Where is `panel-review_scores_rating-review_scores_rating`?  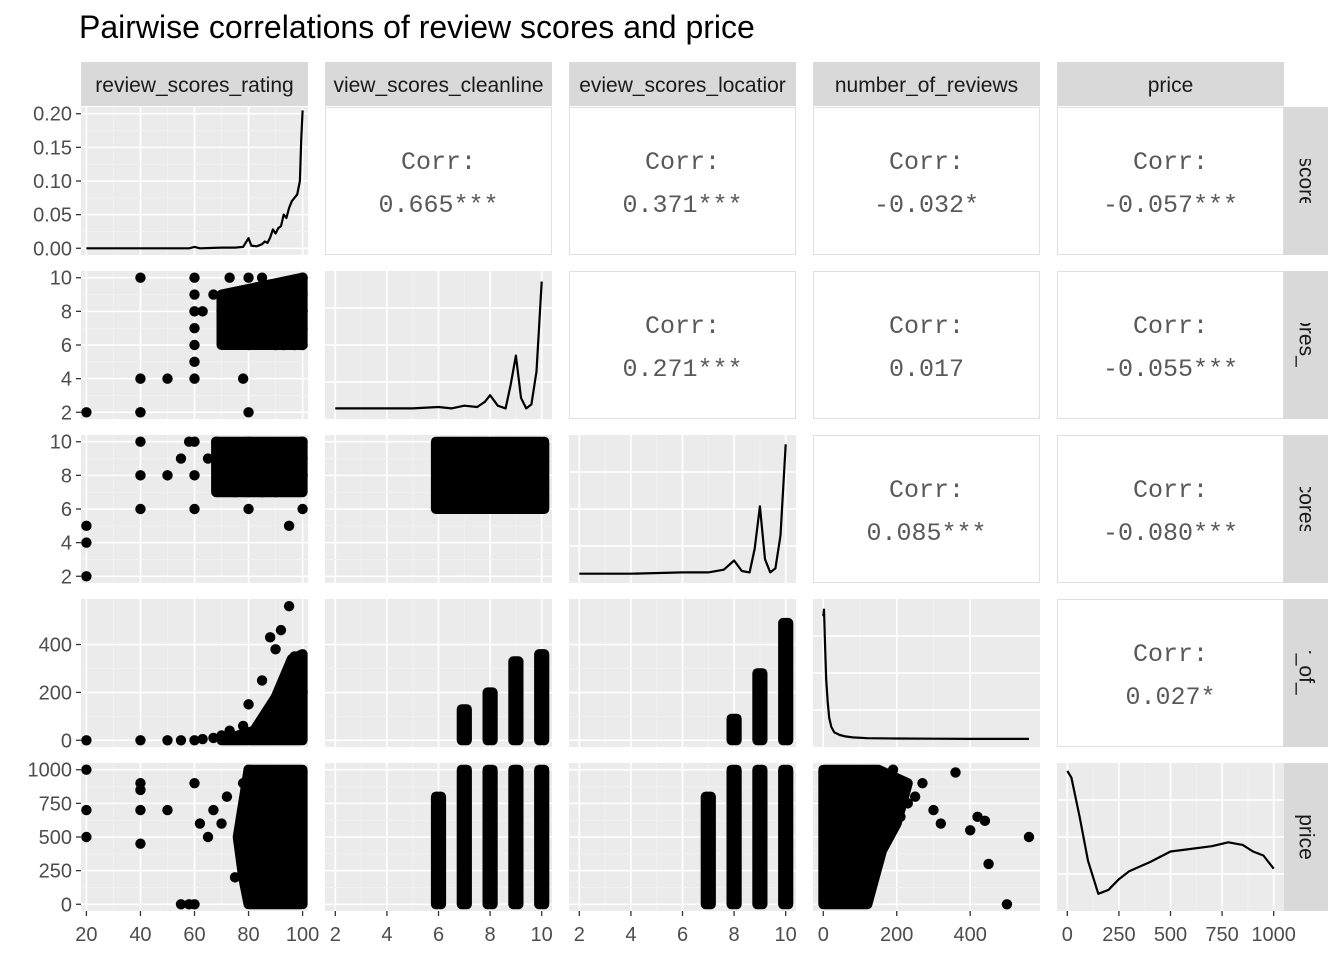 panel-review_scores_rating-review_scores_rating is located at coordinates (194, 181).